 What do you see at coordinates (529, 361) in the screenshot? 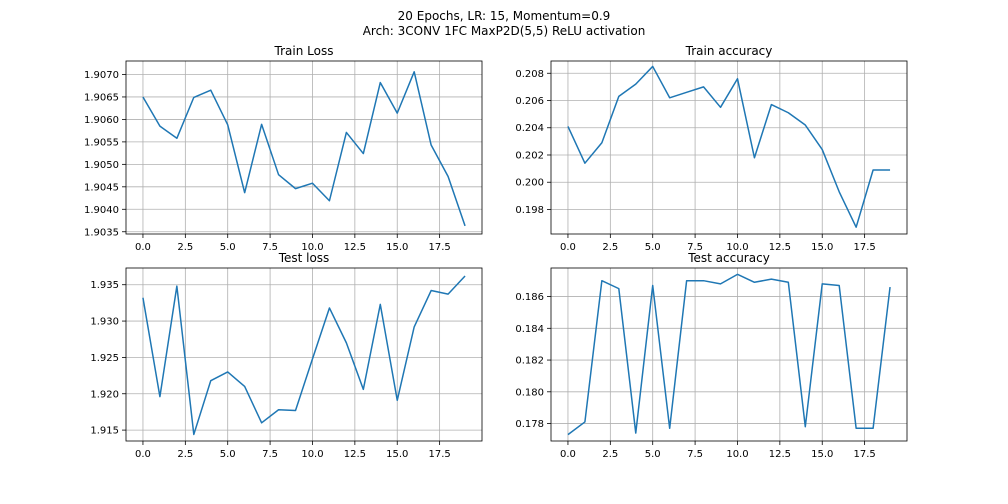
I see `test-accuracy-ytick-label-2: 0.182` at bounding box center [529, 361].